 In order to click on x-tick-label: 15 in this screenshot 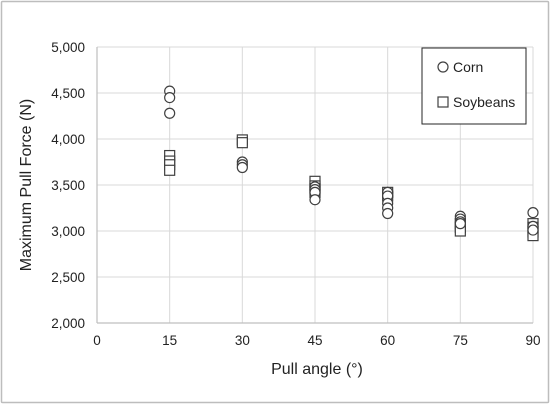, I will do `click(169, 340)`.